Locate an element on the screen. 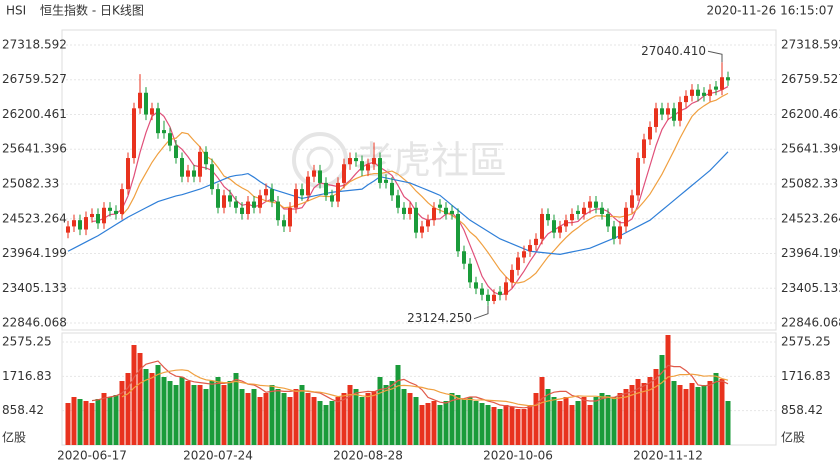 This screenshot has width=840, height=470. y-tick-label-right: 25082.33 is located at coordinates (809, 184).